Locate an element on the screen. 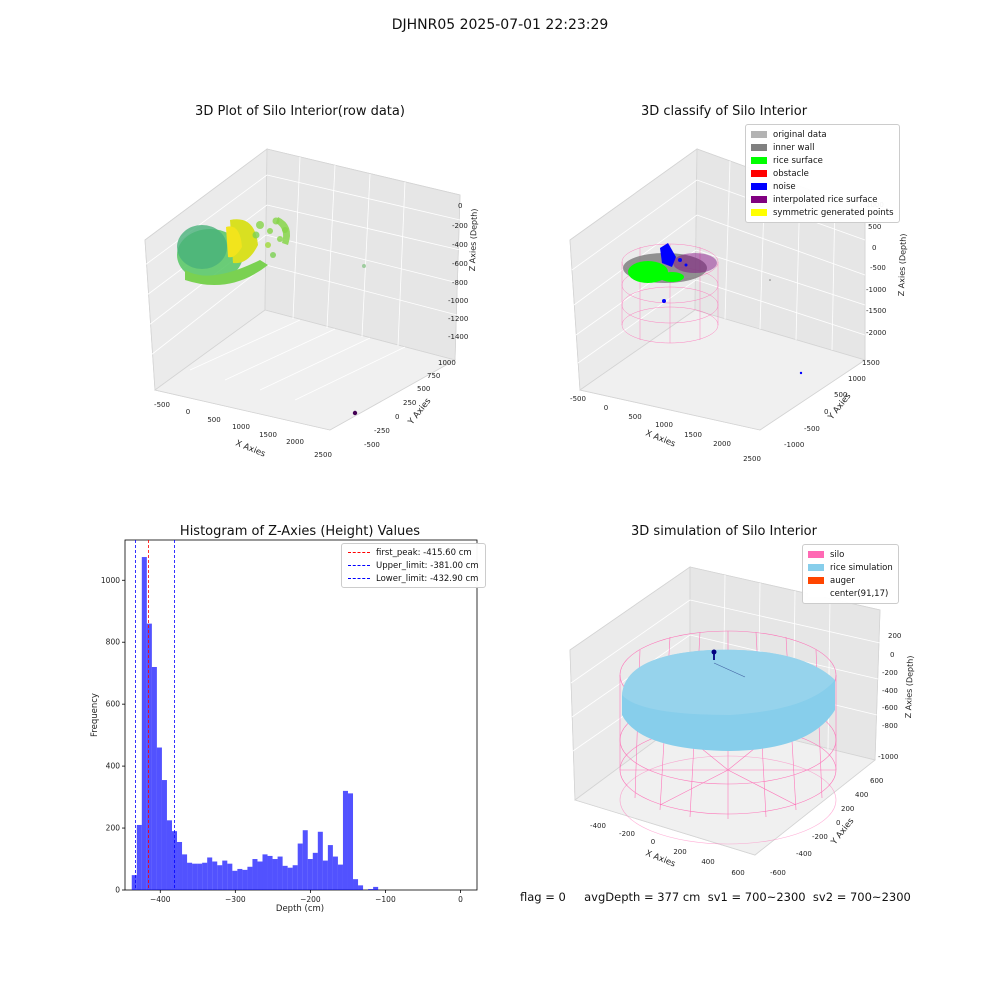  z-tick-label: -1200 is located at coordinates (458, 319).